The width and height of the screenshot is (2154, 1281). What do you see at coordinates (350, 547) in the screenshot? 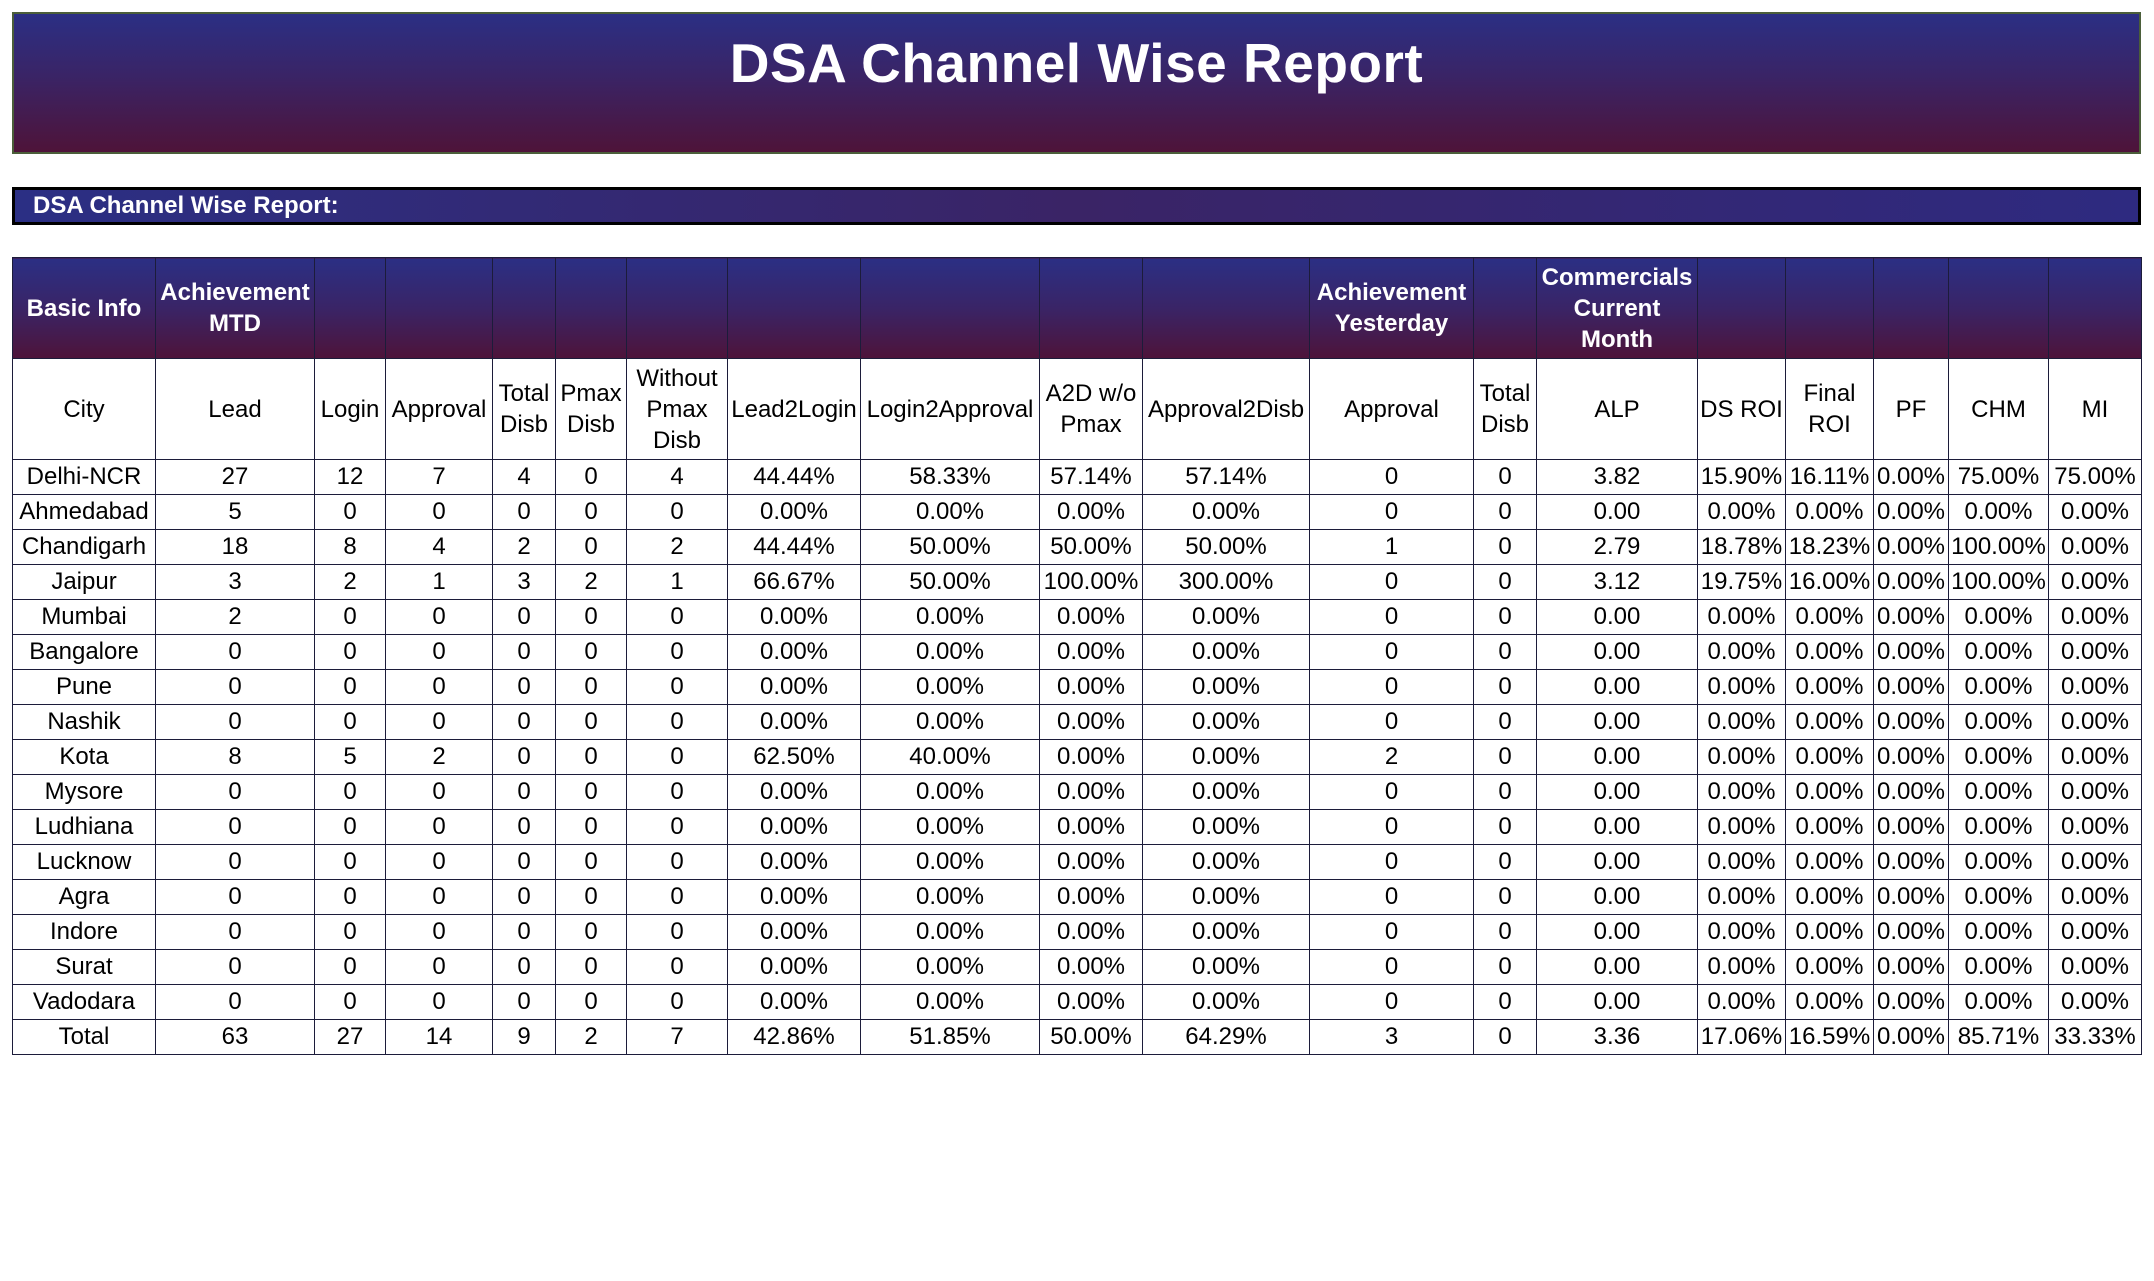
I see `cell-login: 8` at bounding box center [350, 547].